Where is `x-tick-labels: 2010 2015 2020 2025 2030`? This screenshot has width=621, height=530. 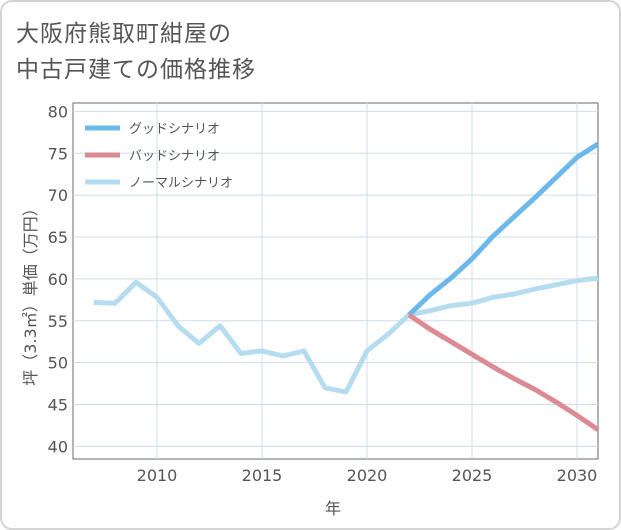
x-tick-labels: 2010 2015 2020 2025 2030 is located at coordinates (367, 475).